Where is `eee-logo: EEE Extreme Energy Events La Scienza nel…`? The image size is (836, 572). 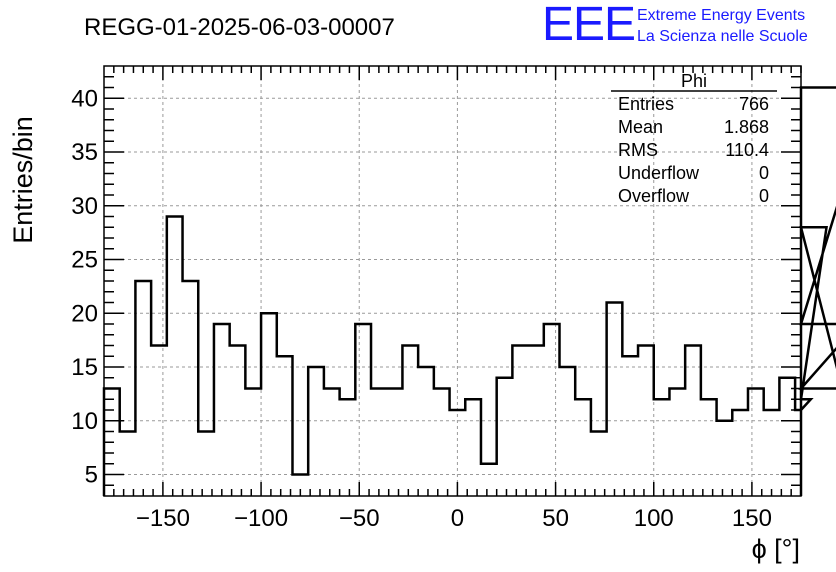 eee-logo: EEE Extreme Energy Events La Scienza nel… is located at coordinates (675, 25).